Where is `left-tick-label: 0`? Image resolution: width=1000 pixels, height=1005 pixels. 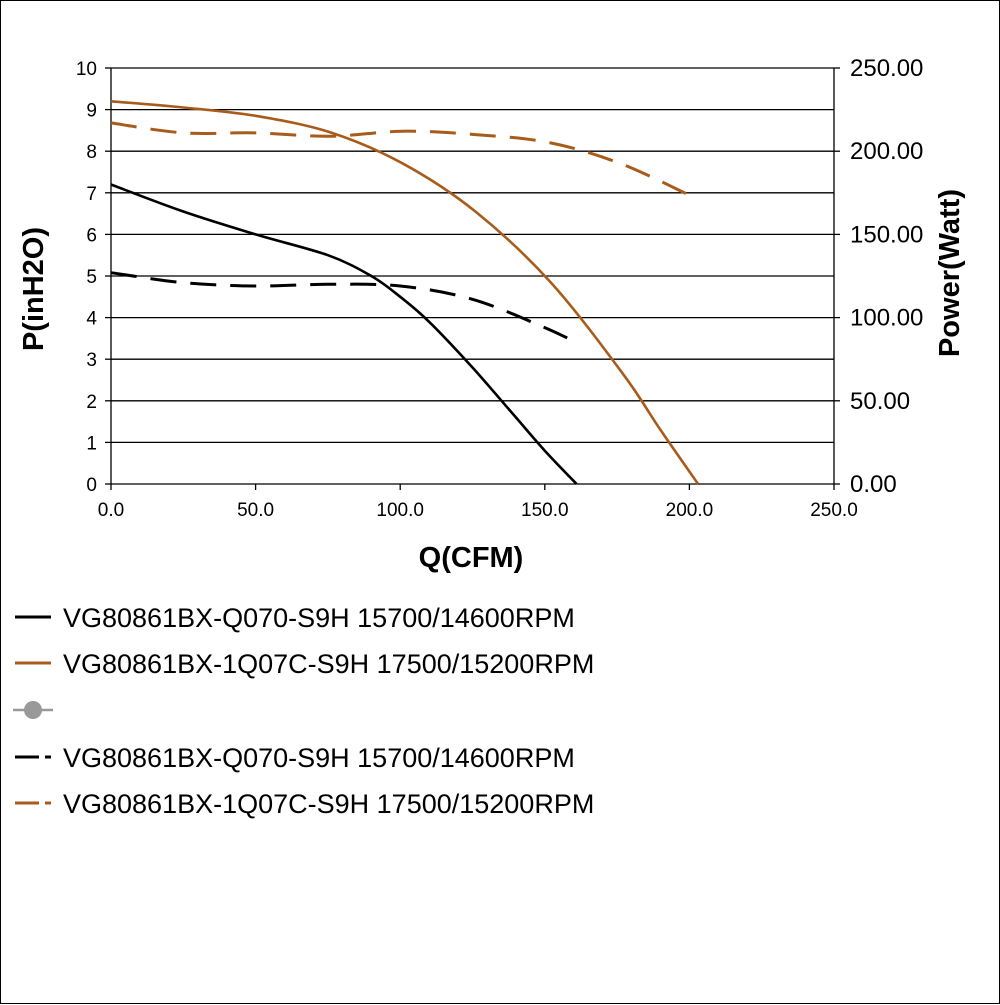
left-tick-label: 0 is located at coordinates (91, 485).